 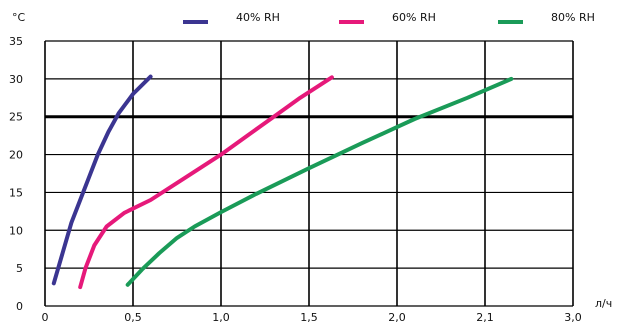 I want to click on y-tick-label: 15, so click(x=16, y=192).